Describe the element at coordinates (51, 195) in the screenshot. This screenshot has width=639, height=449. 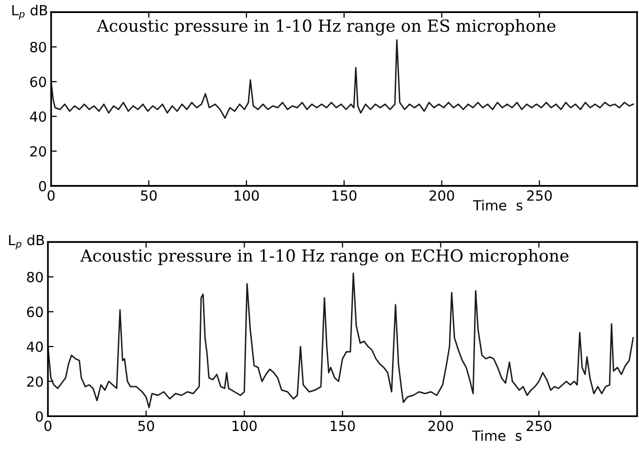
I see `x-tick-label: 0` at that location.